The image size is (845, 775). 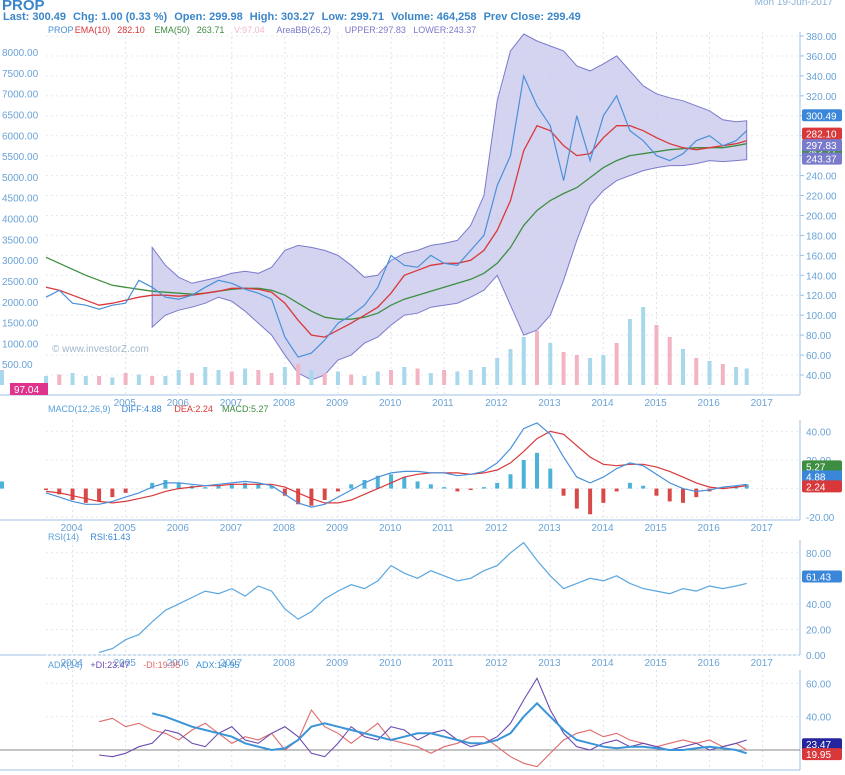 What do you see at coordinates (161, 665) in the screenshot?
I see `legend-item: -DI:19.95` at bounding box center [161, 665].